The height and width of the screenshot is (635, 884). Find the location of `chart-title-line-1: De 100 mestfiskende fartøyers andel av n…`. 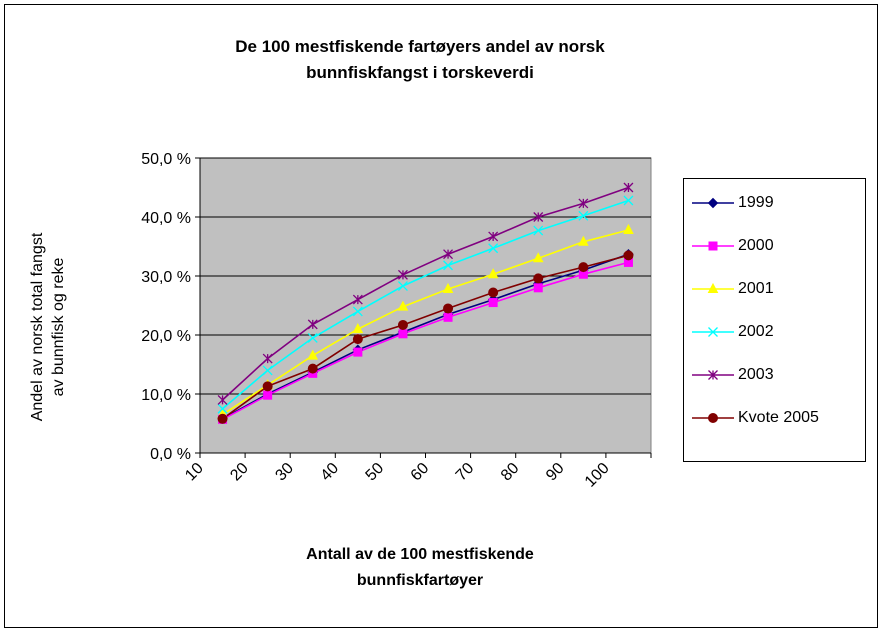

chart-title-line-1: De 100 mestfiskende fartøyers andel av n… is located at coordinates (420, 46).